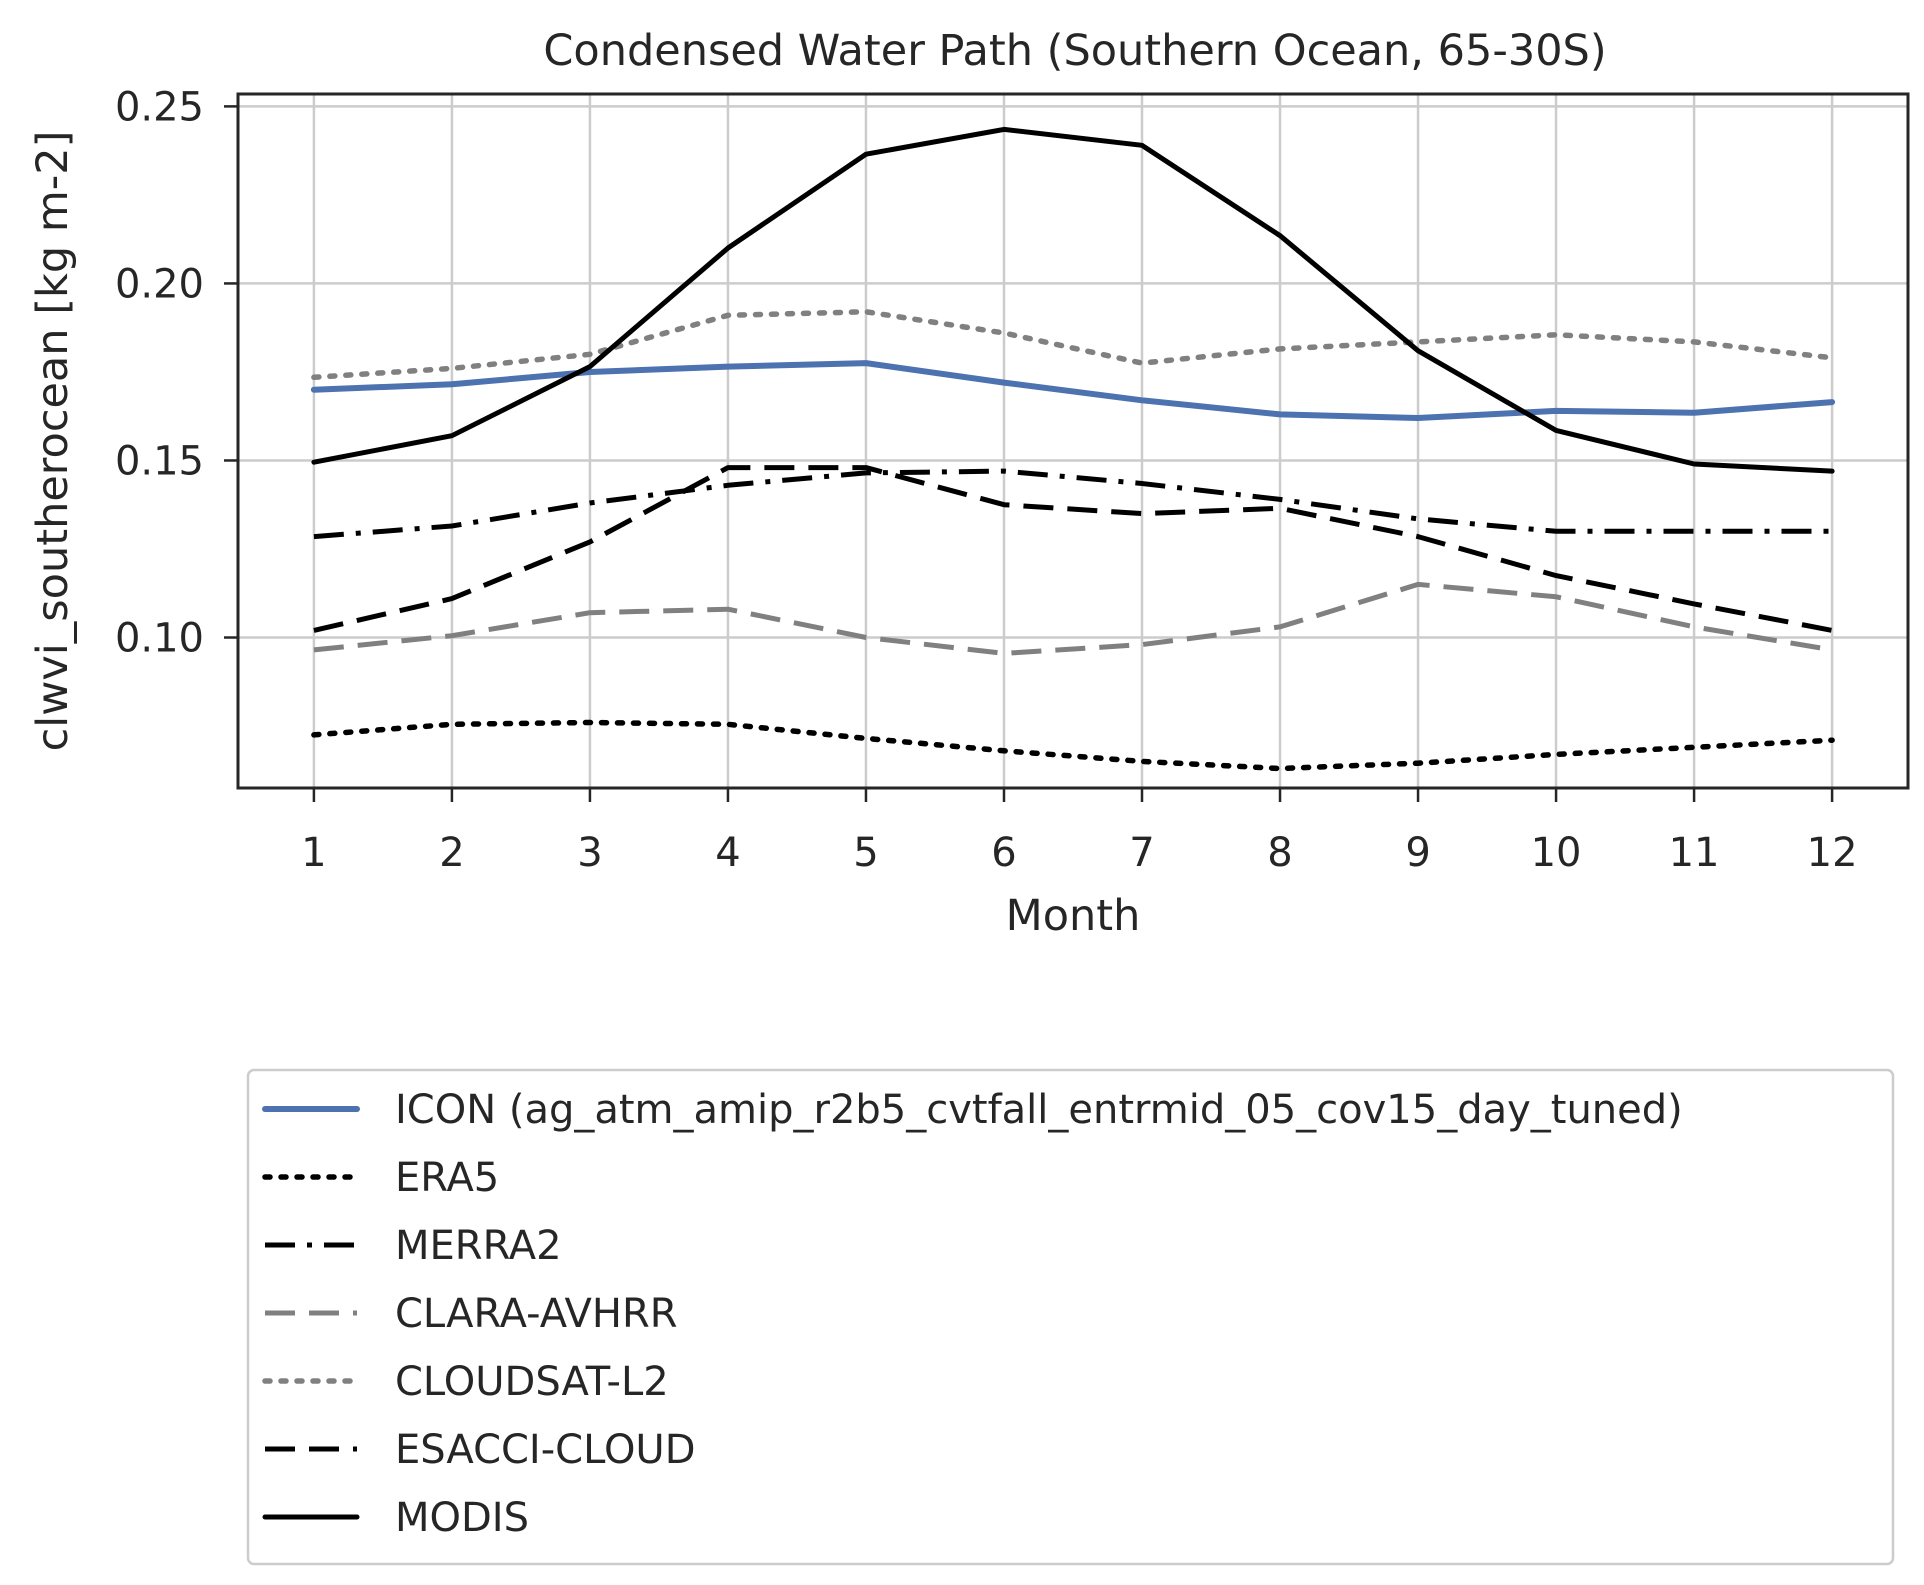  What do you see at coordinates (1003, 853) in the screenshot?
I see `x-tick-label: 6` at bounding box center [1003, 853].